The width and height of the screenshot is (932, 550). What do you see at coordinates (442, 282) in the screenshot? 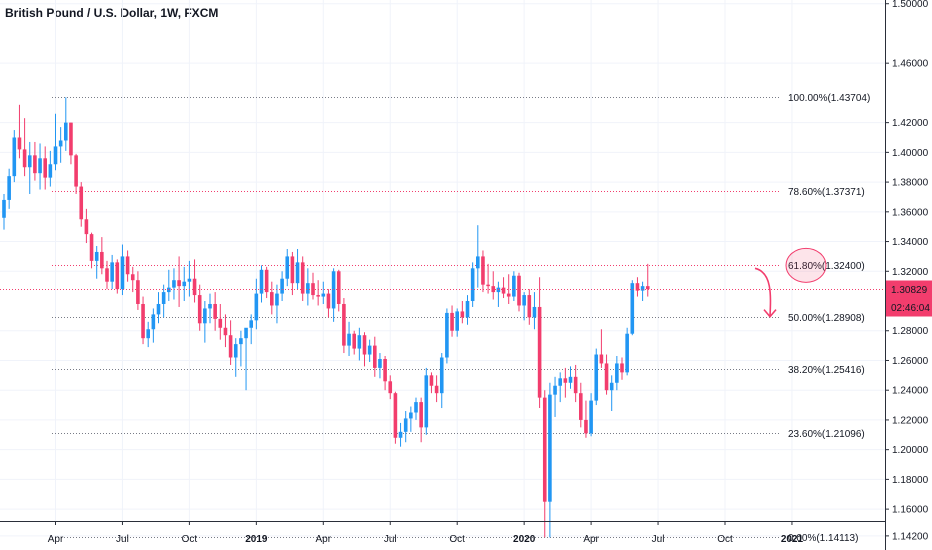
I see `annotations` at bounding box center [442, 282].